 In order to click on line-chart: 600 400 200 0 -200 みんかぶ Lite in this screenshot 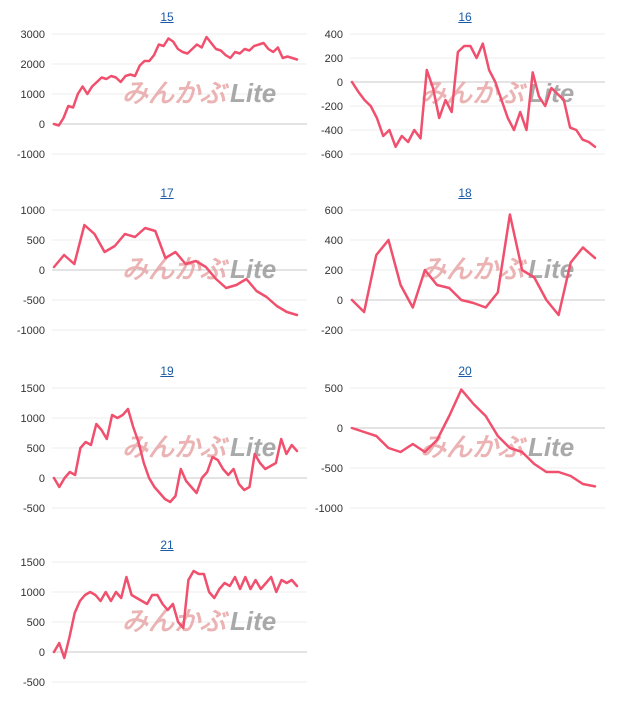, I will do `click(463, 271)`.